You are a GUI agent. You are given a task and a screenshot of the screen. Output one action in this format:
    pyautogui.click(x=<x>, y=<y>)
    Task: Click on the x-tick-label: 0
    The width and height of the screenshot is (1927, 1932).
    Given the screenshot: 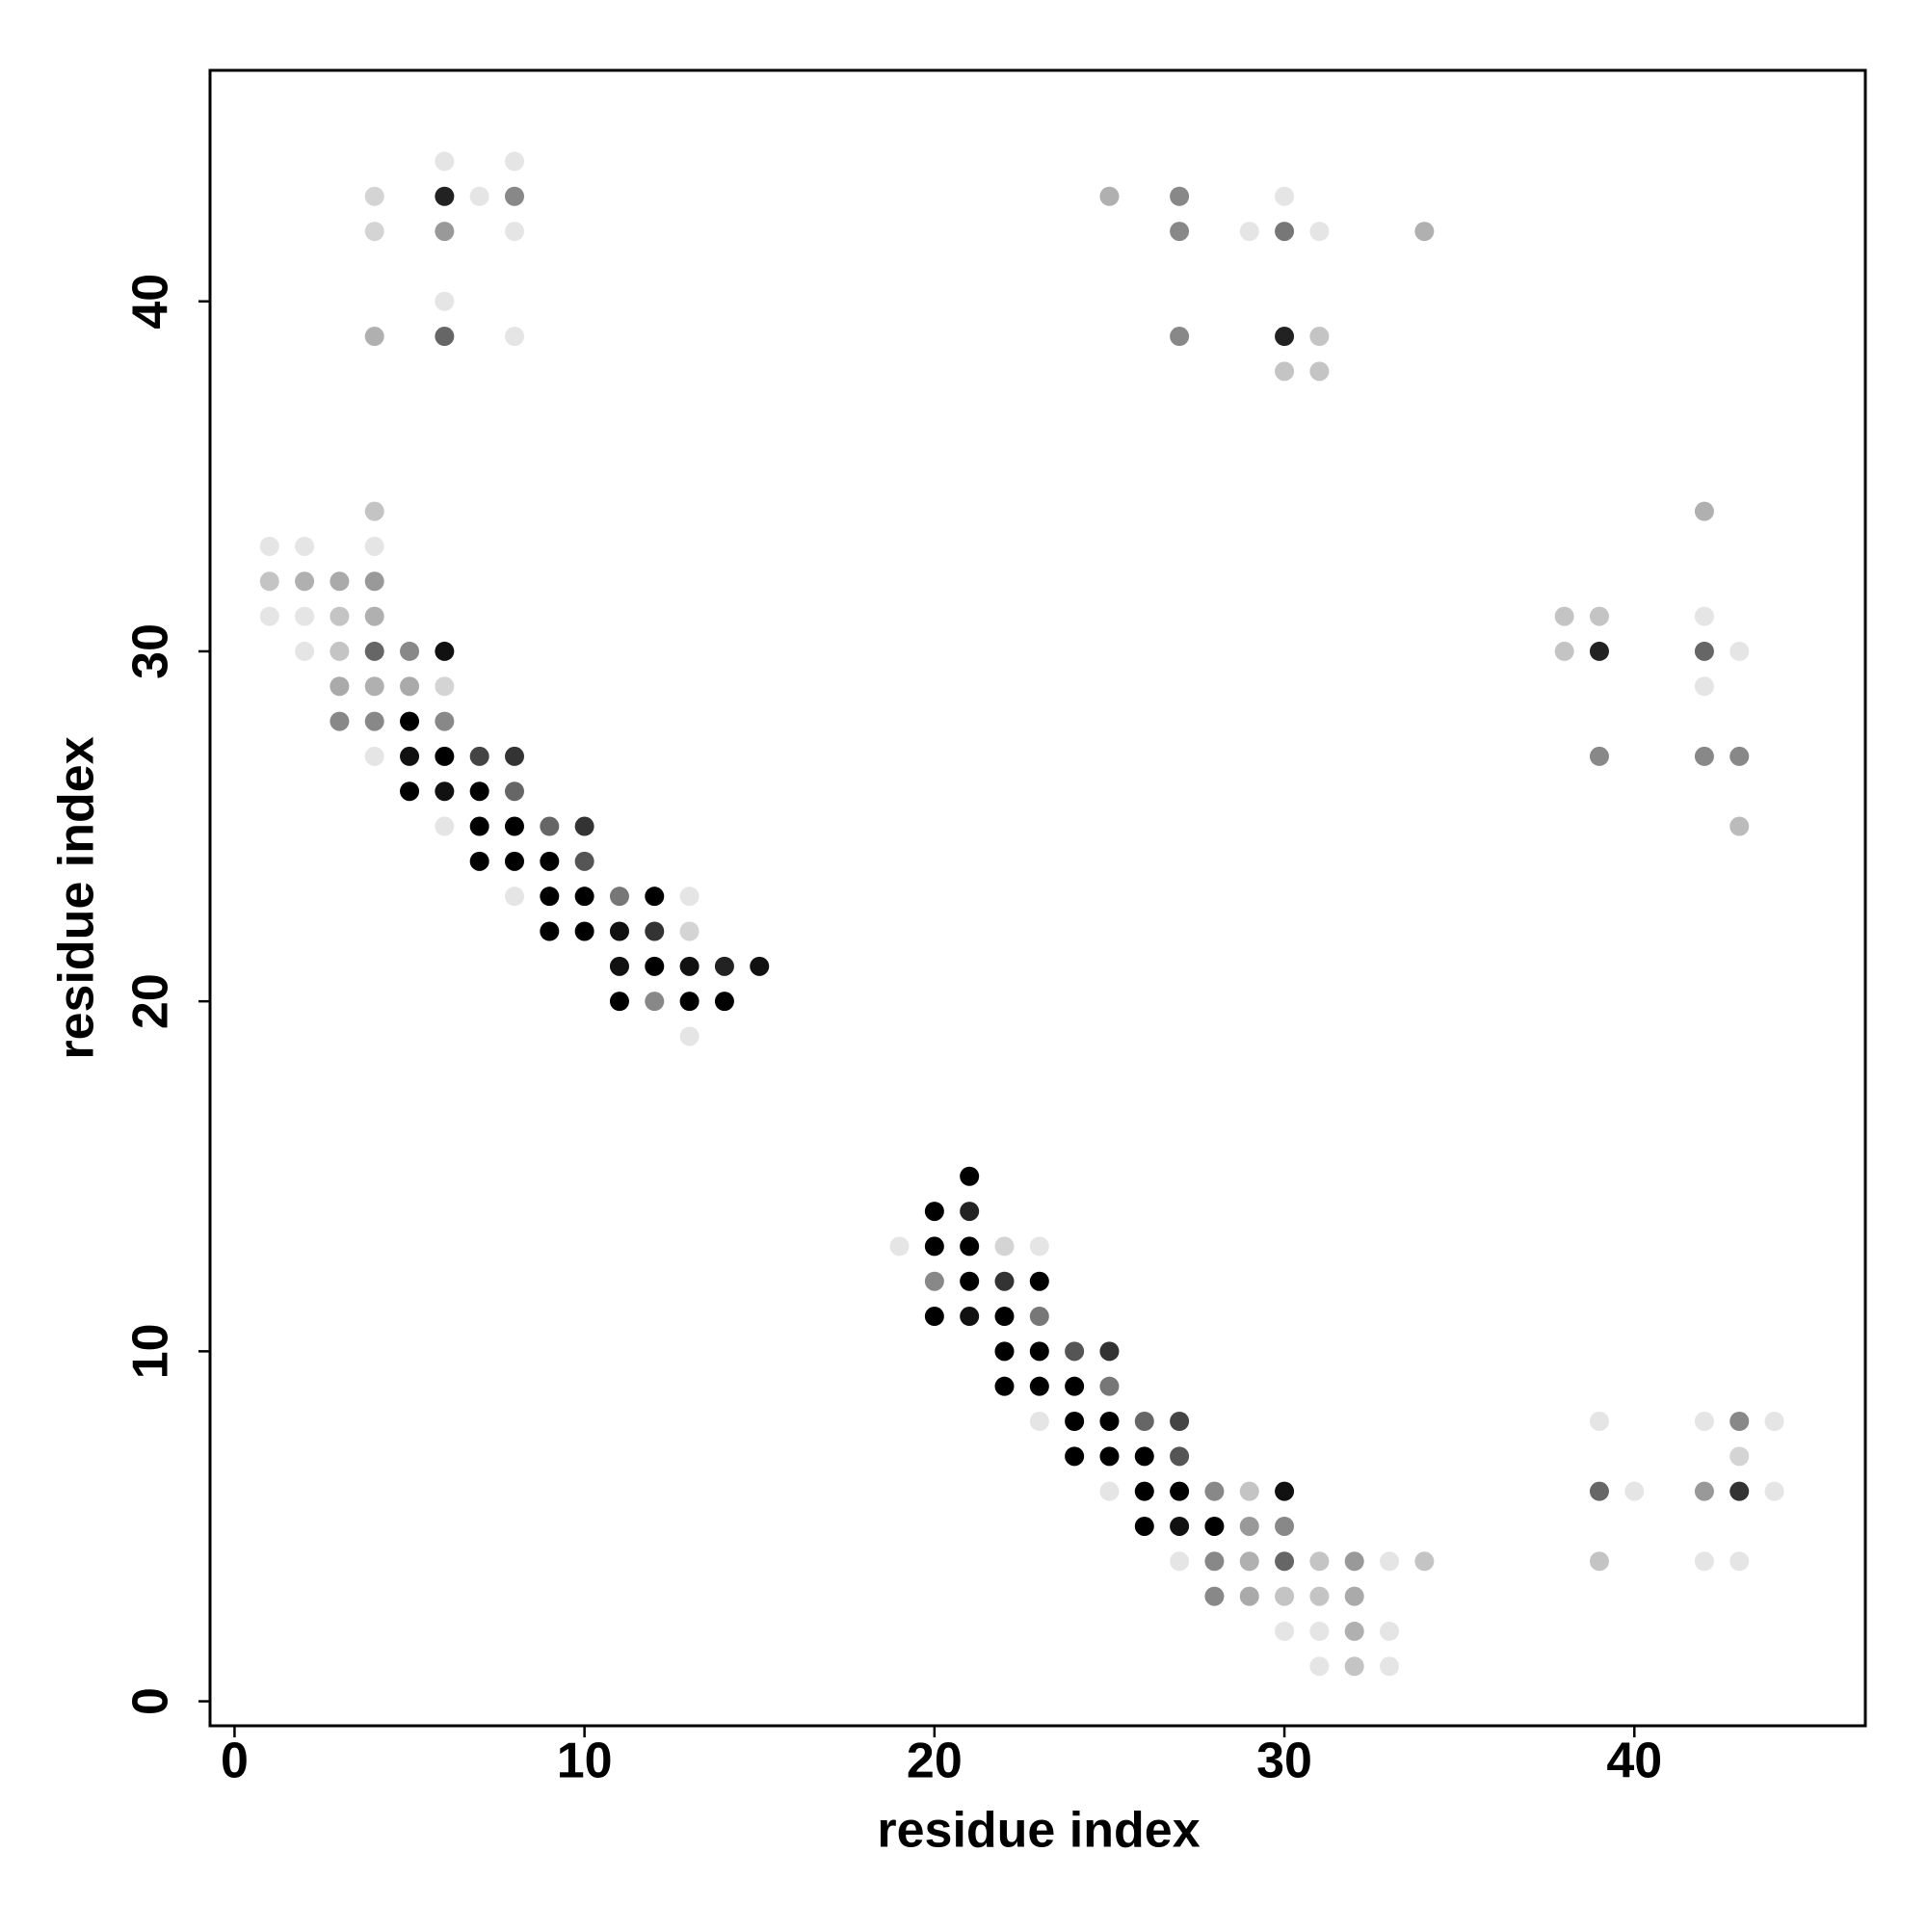 What is the action you would take?
    pyautogui.click(x=235, y=1761)
    